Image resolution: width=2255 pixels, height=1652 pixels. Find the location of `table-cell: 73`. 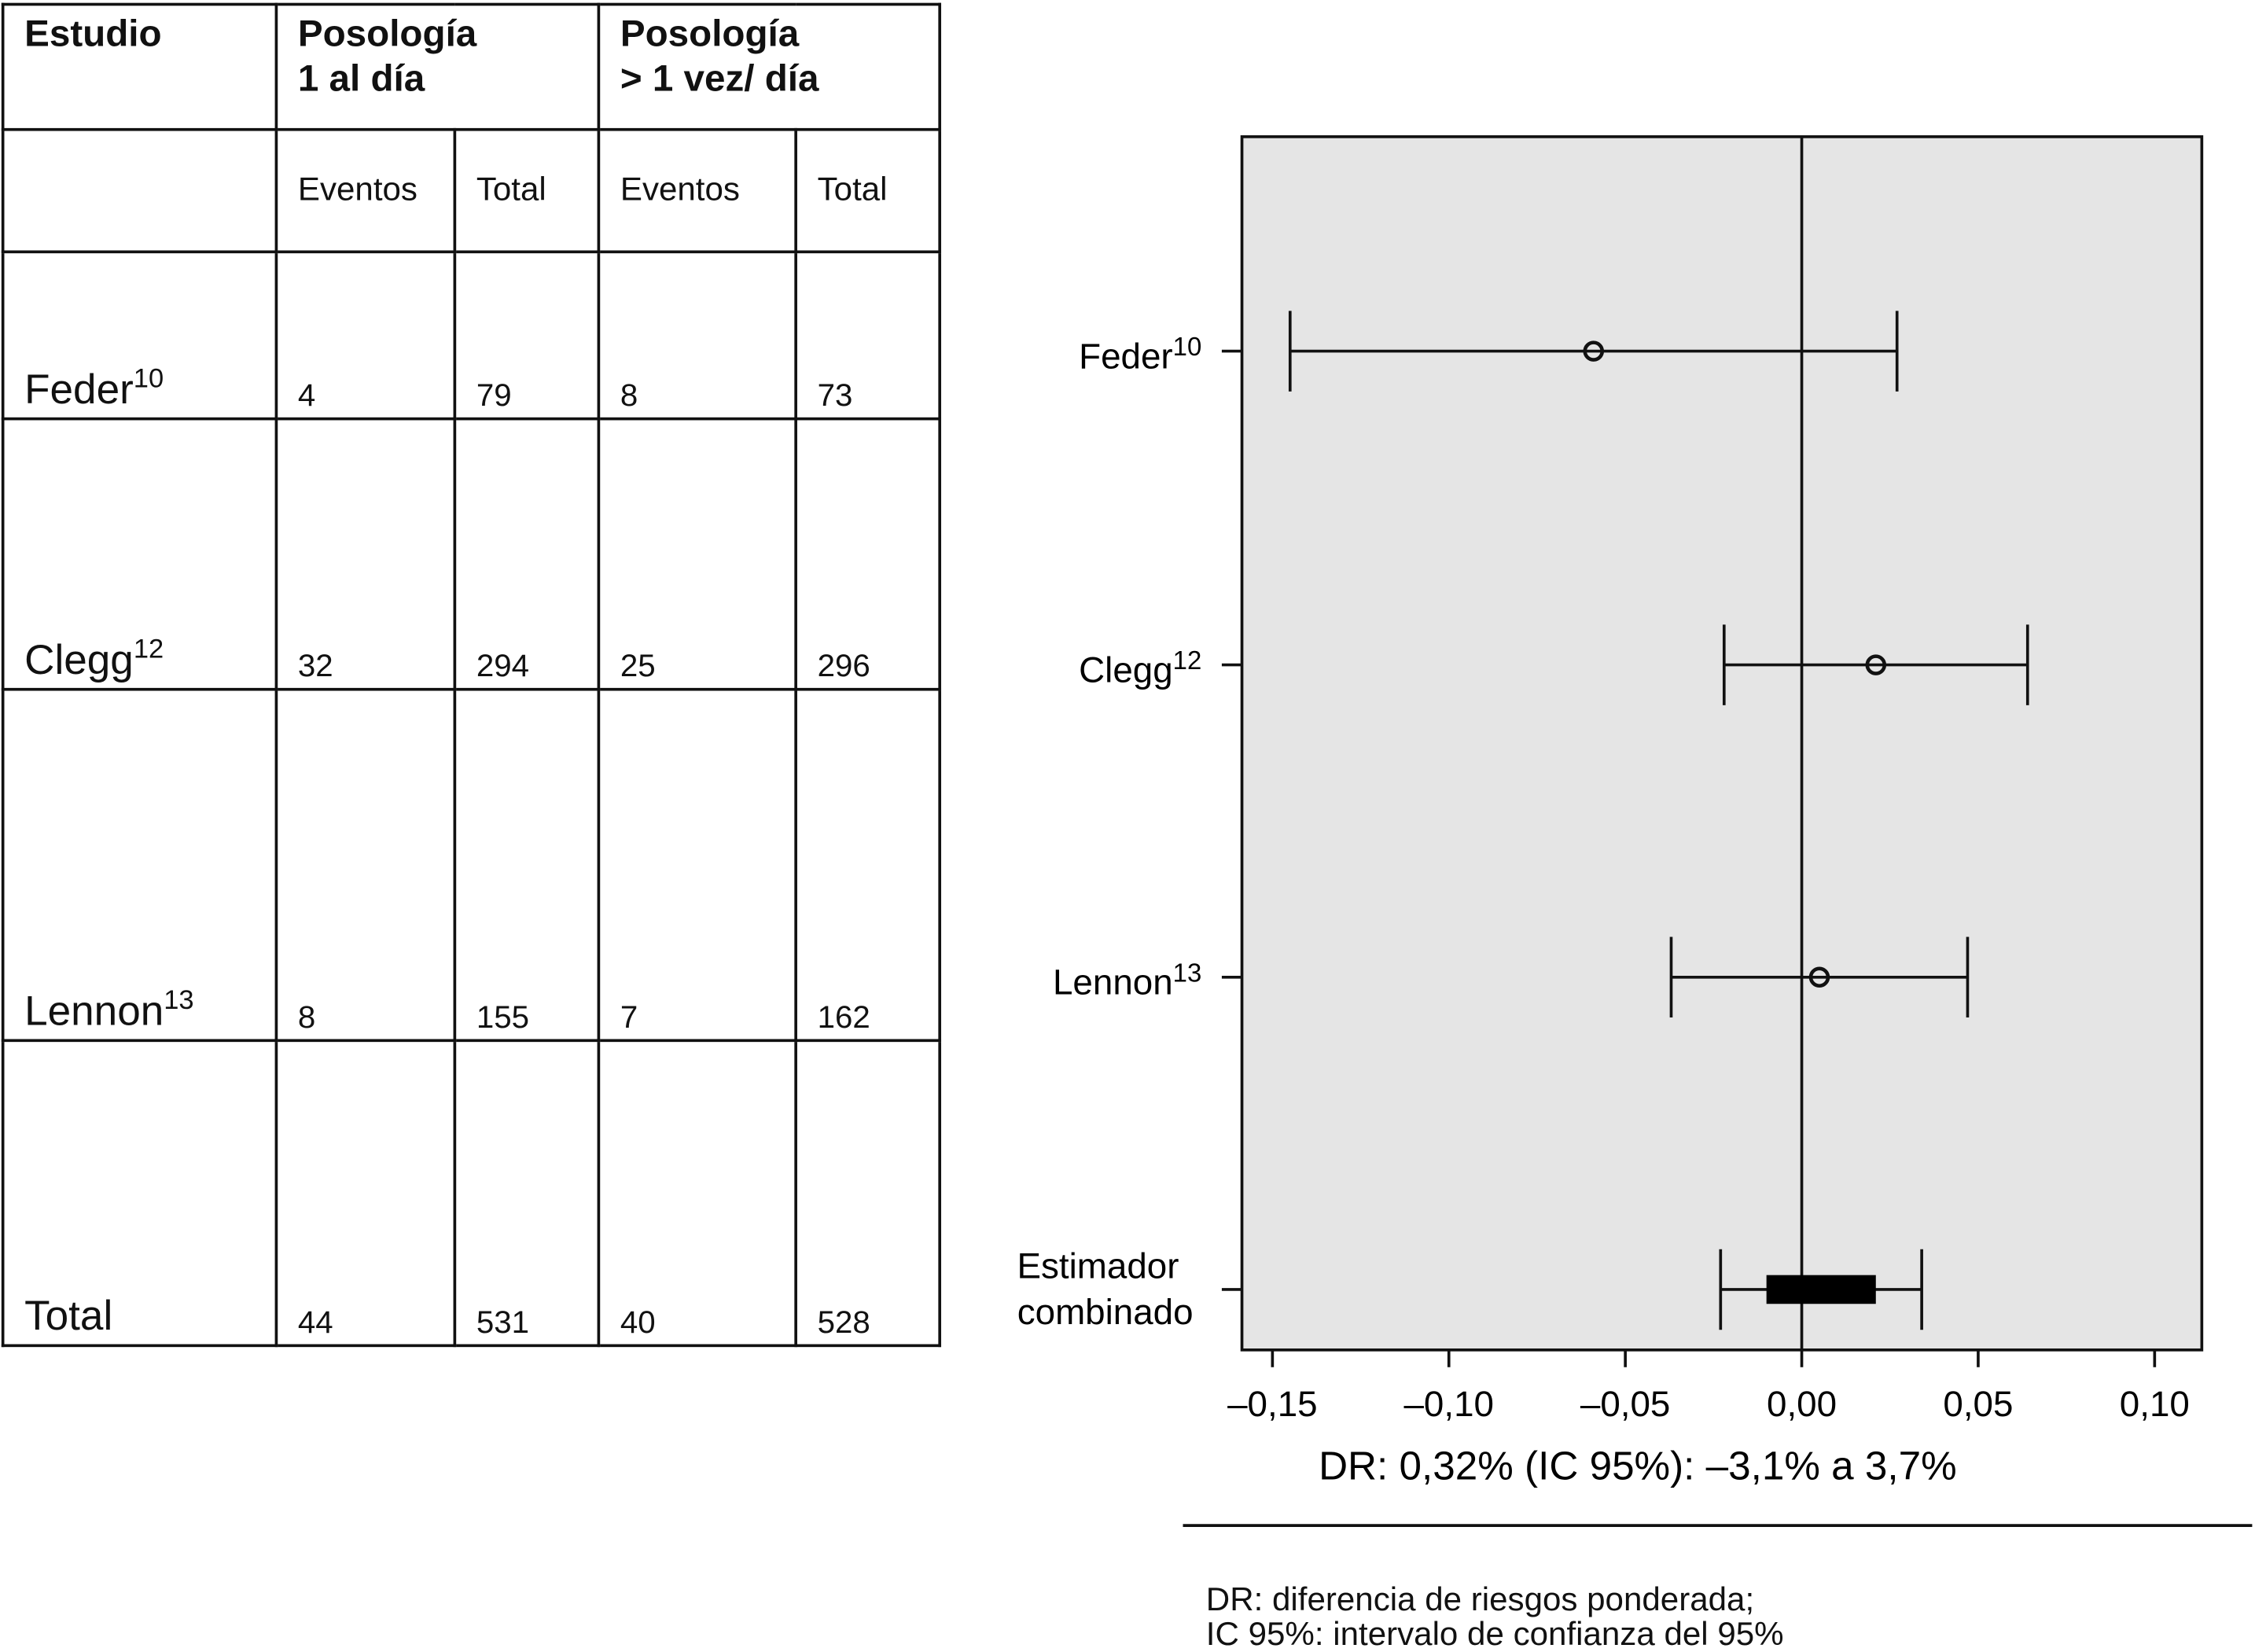

table-cell: 73 is located at coordinates (868, 335).